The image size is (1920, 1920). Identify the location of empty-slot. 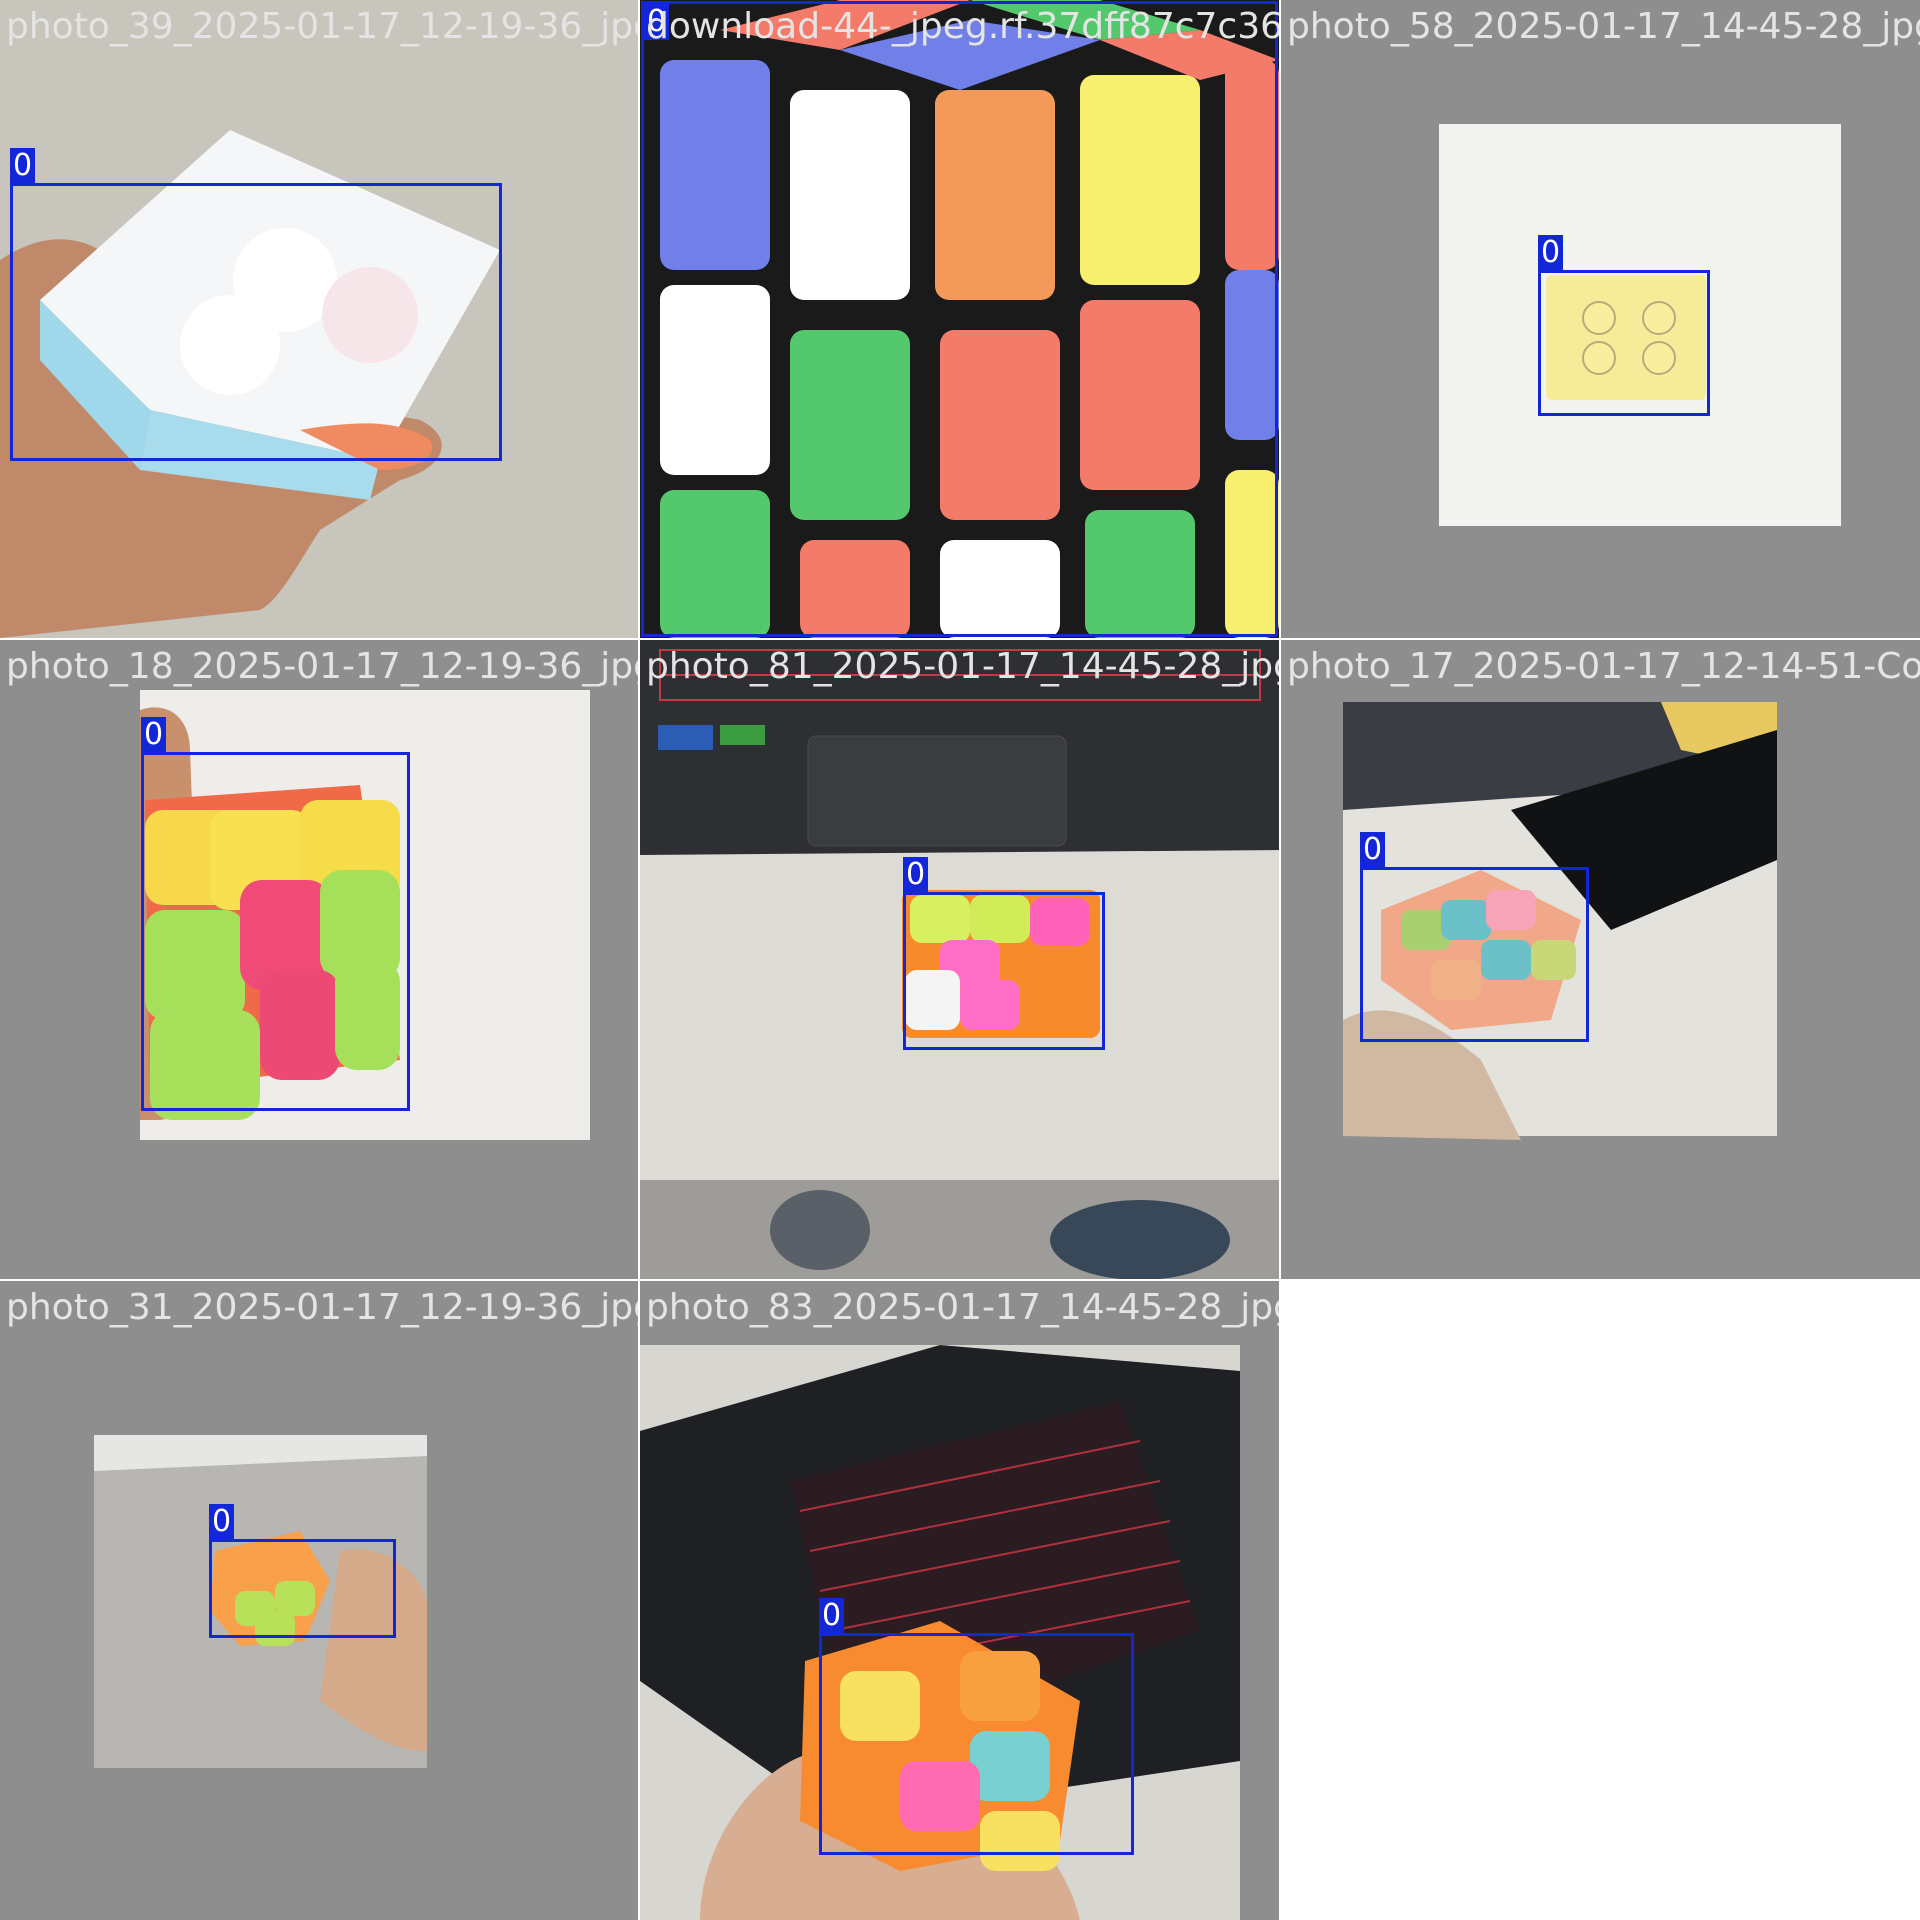
(1600, 1600).